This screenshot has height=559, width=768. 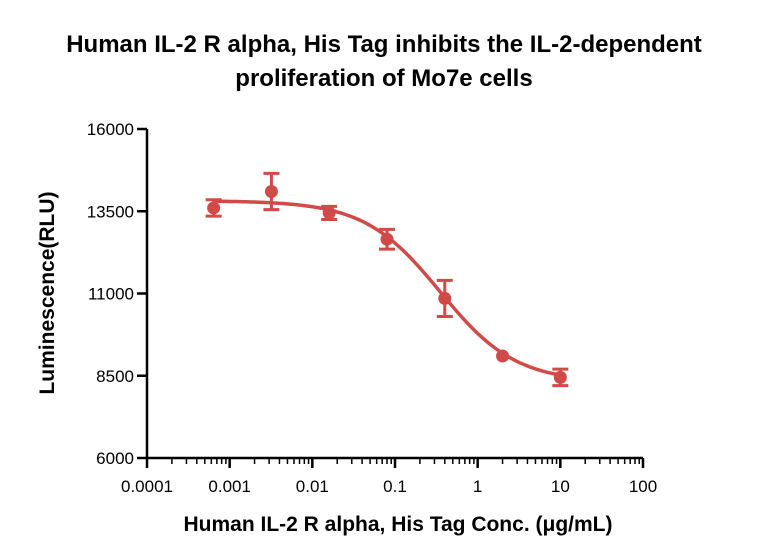 I want to click on x-tick-label: 100, so click(x=643, y=486).